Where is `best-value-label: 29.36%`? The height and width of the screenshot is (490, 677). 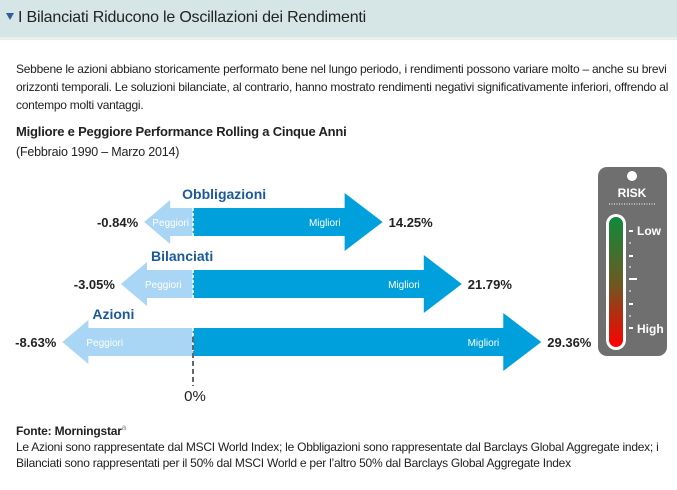
best-value-label: 29.36% is located at coordinates (569, 342).